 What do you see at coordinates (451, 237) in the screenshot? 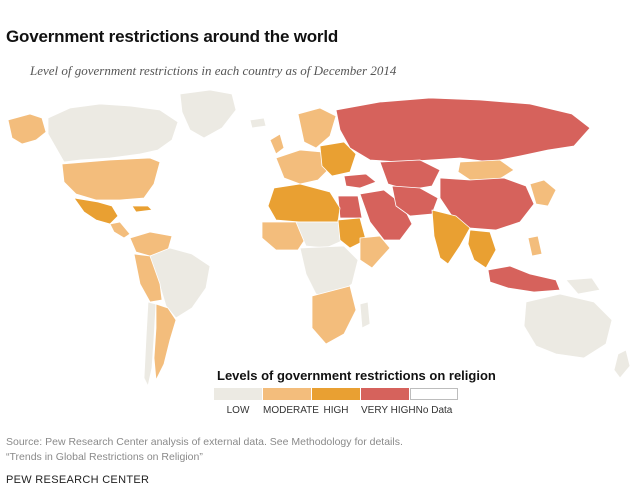
I see `country-region-india` at bounding box center [451, 237].